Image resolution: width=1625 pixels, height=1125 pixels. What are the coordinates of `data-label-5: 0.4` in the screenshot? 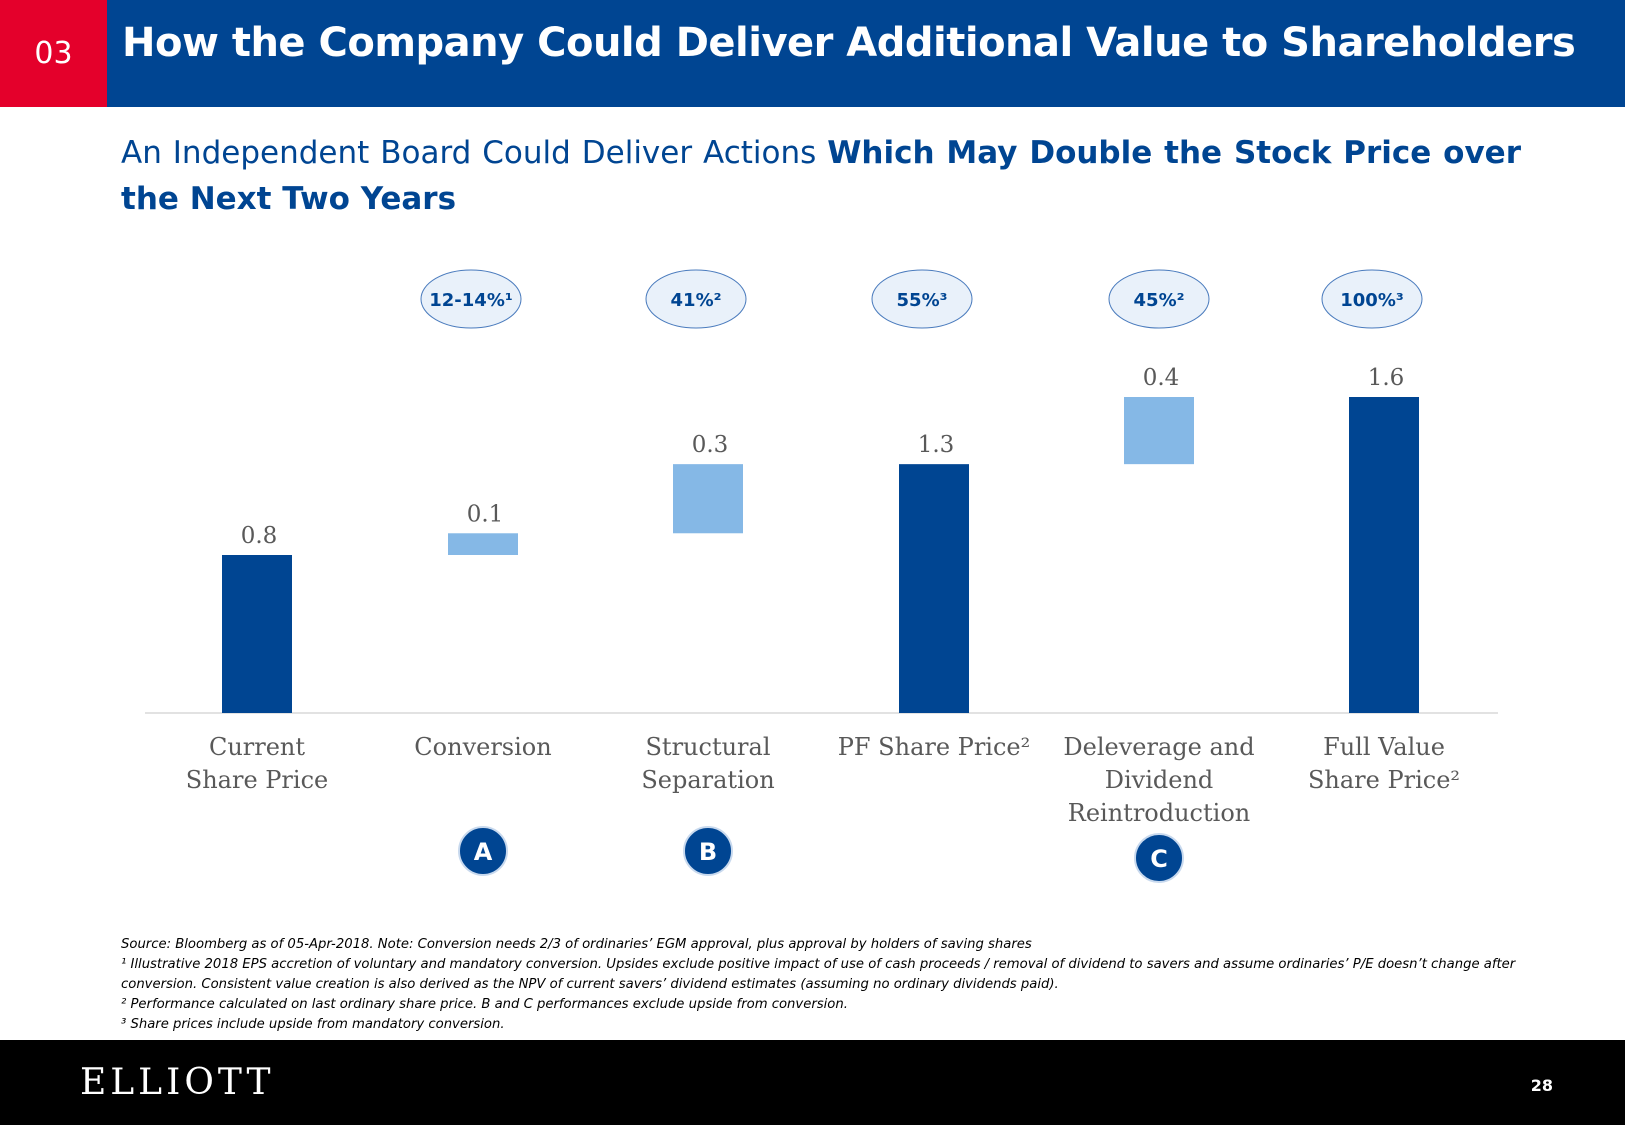 It's located at (1161, 378).